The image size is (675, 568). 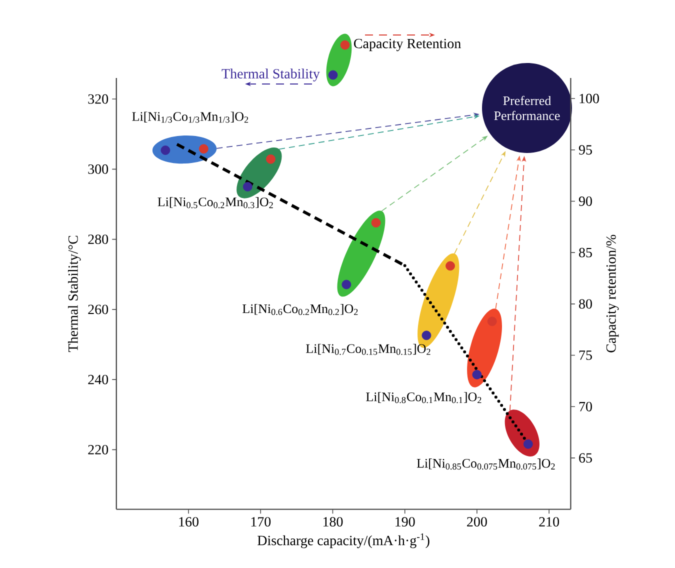 What do you see at coordinates (344, 540) in the screenshot?
I see `x-axis-title: Discharge capacity/(mA·h·g$^{-1}$)` at bounding box center [344, 540].